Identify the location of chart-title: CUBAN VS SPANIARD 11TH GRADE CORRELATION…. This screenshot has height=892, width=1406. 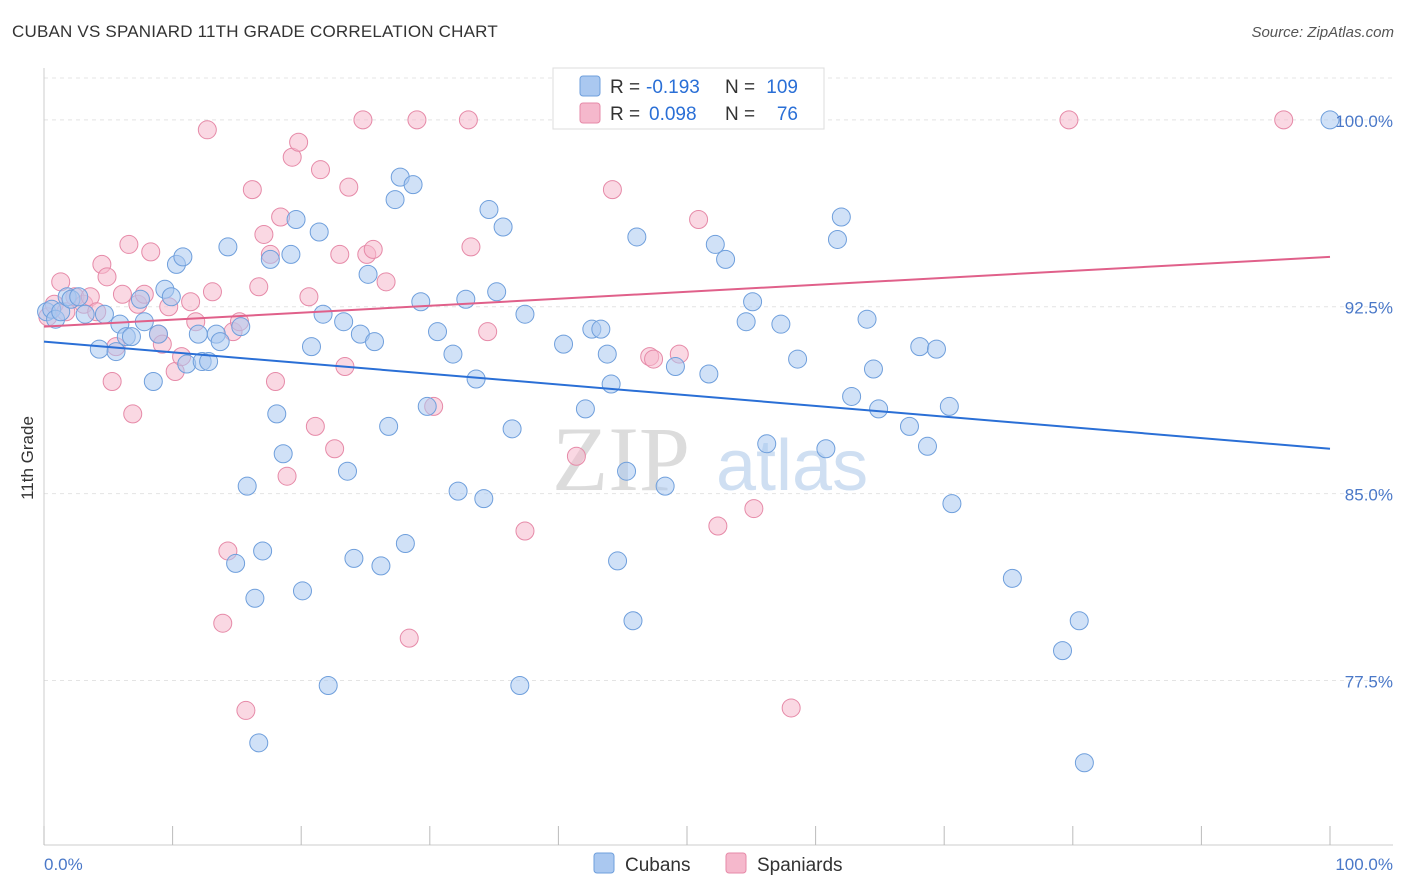
(255, 31).